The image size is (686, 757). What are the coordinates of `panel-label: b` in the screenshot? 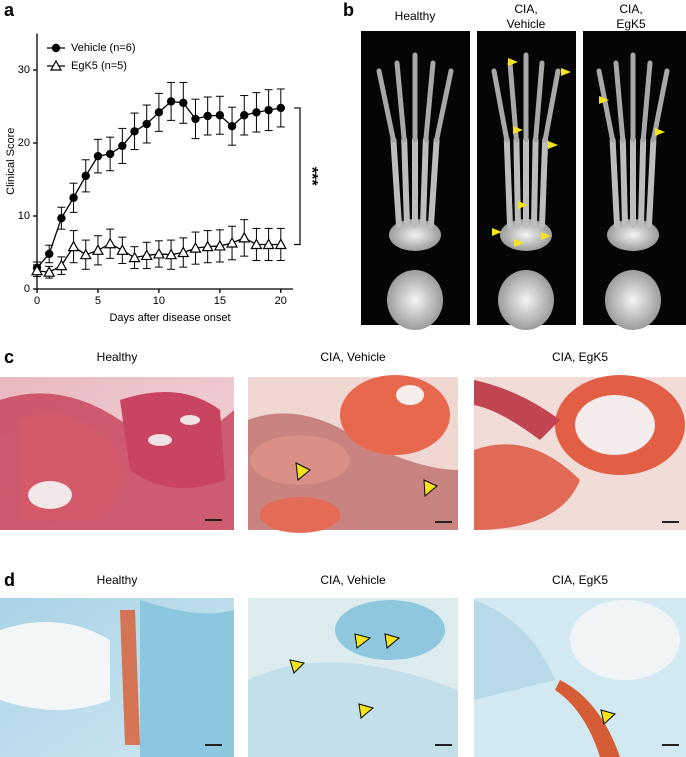 It's located at (348, 10).